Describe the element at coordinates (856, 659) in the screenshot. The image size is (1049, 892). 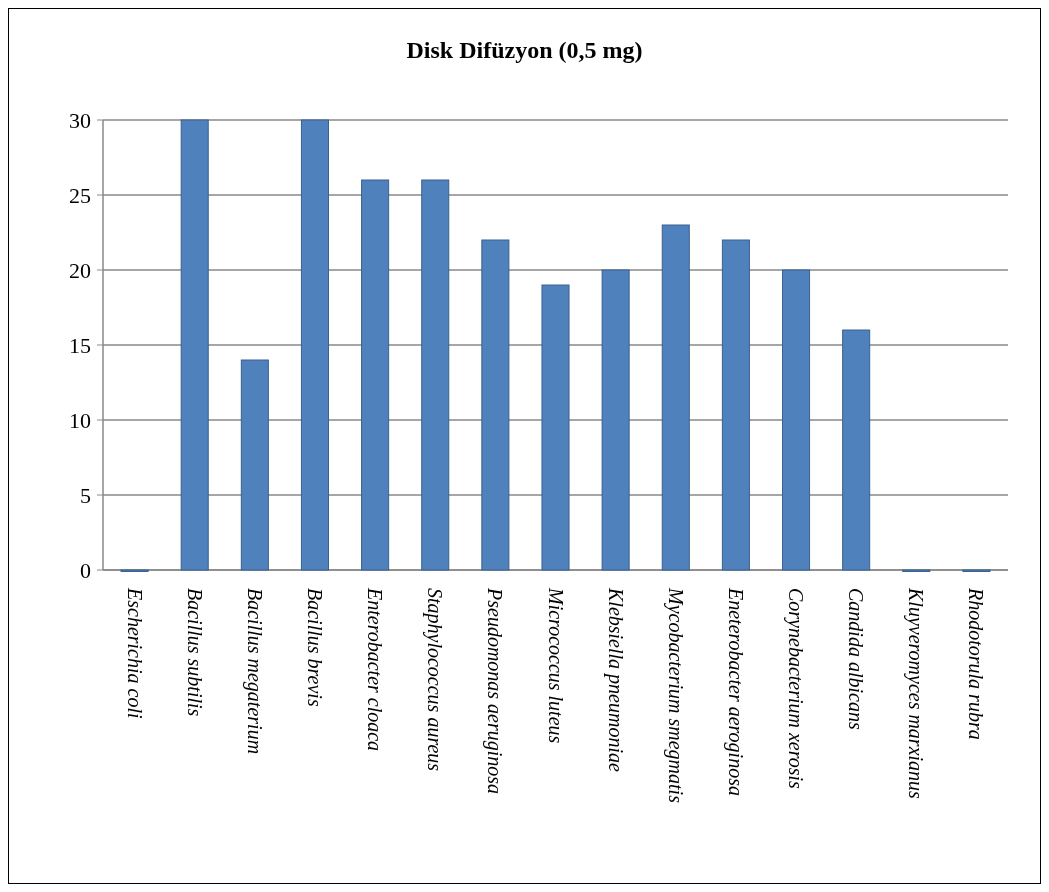
I see `x-tick-label: Candida albicans` at that location.